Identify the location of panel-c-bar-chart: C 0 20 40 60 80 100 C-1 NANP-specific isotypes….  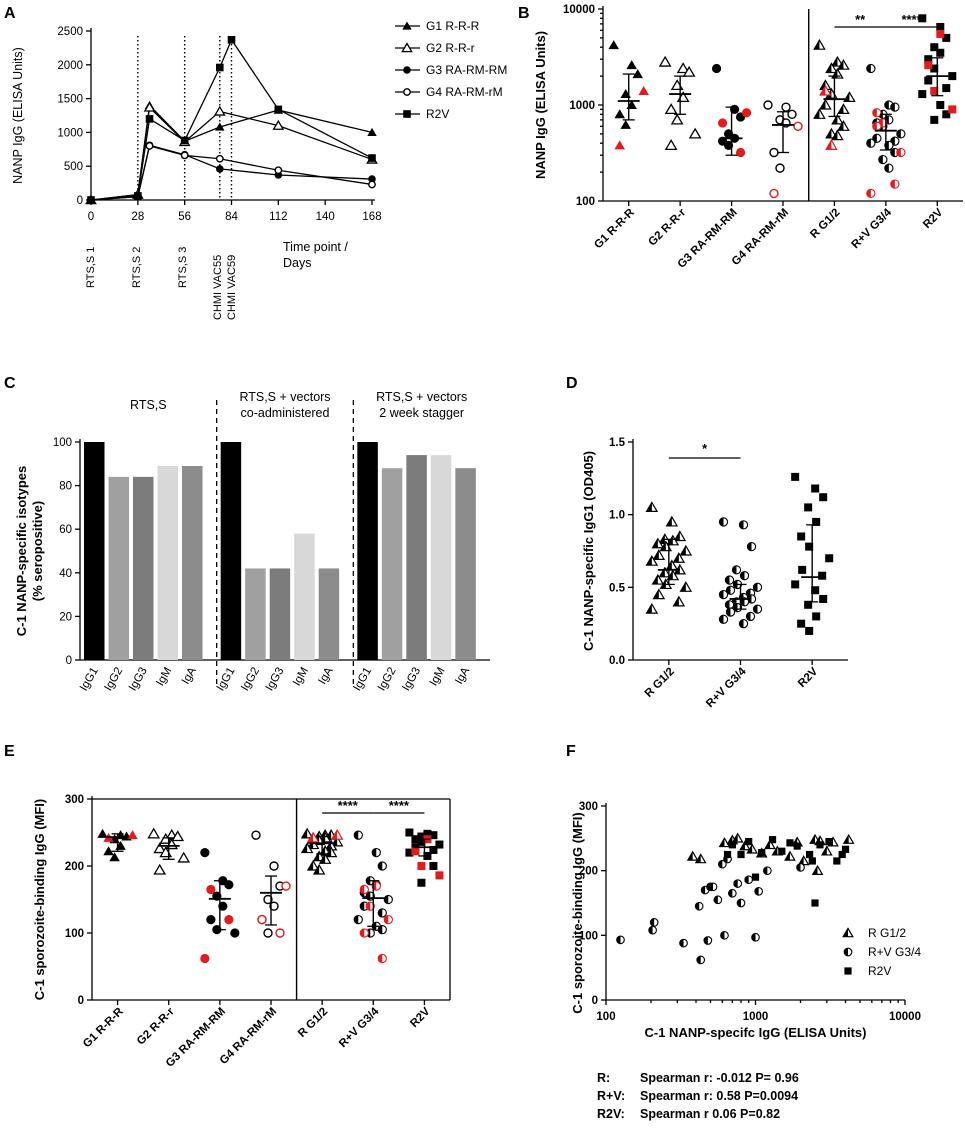
(247, 534).